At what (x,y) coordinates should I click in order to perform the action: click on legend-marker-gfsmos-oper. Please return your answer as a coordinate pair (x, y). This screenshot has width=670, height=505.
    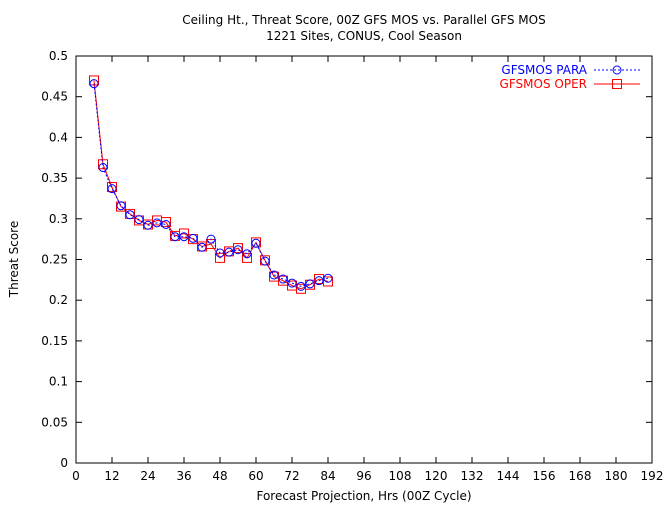
    Looking at the image, I should click on (617, 84).